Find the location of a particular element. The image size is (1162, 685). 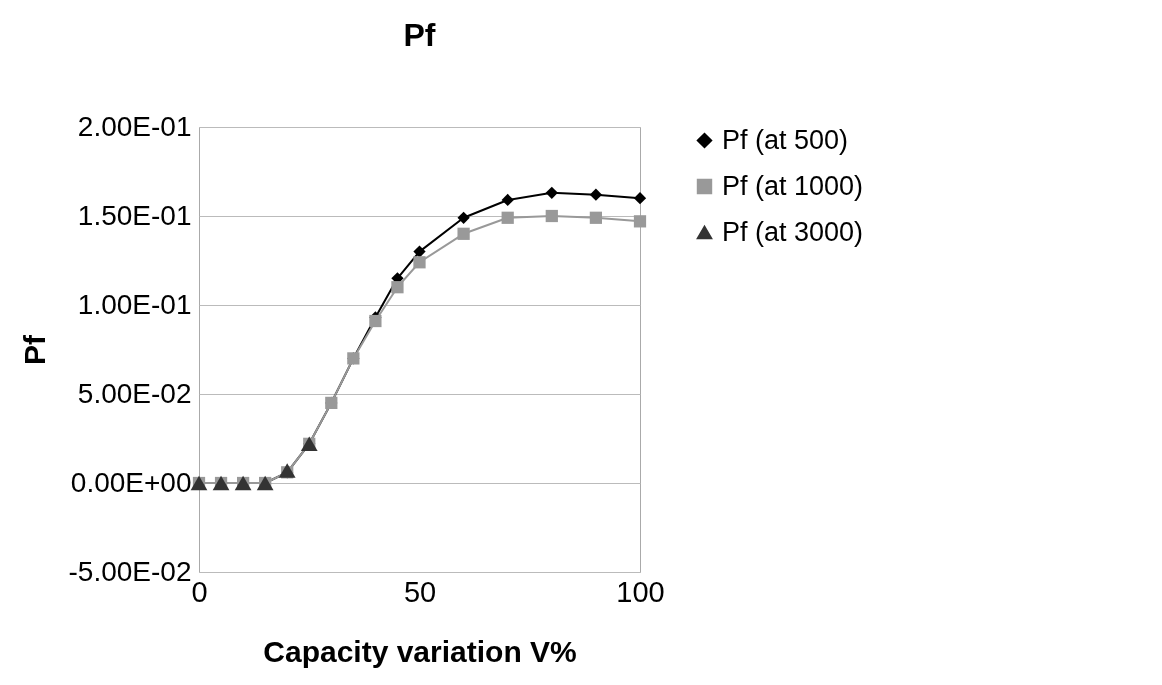

y-tick-label: 5.00E-02 is located at coordinates (134, 393).